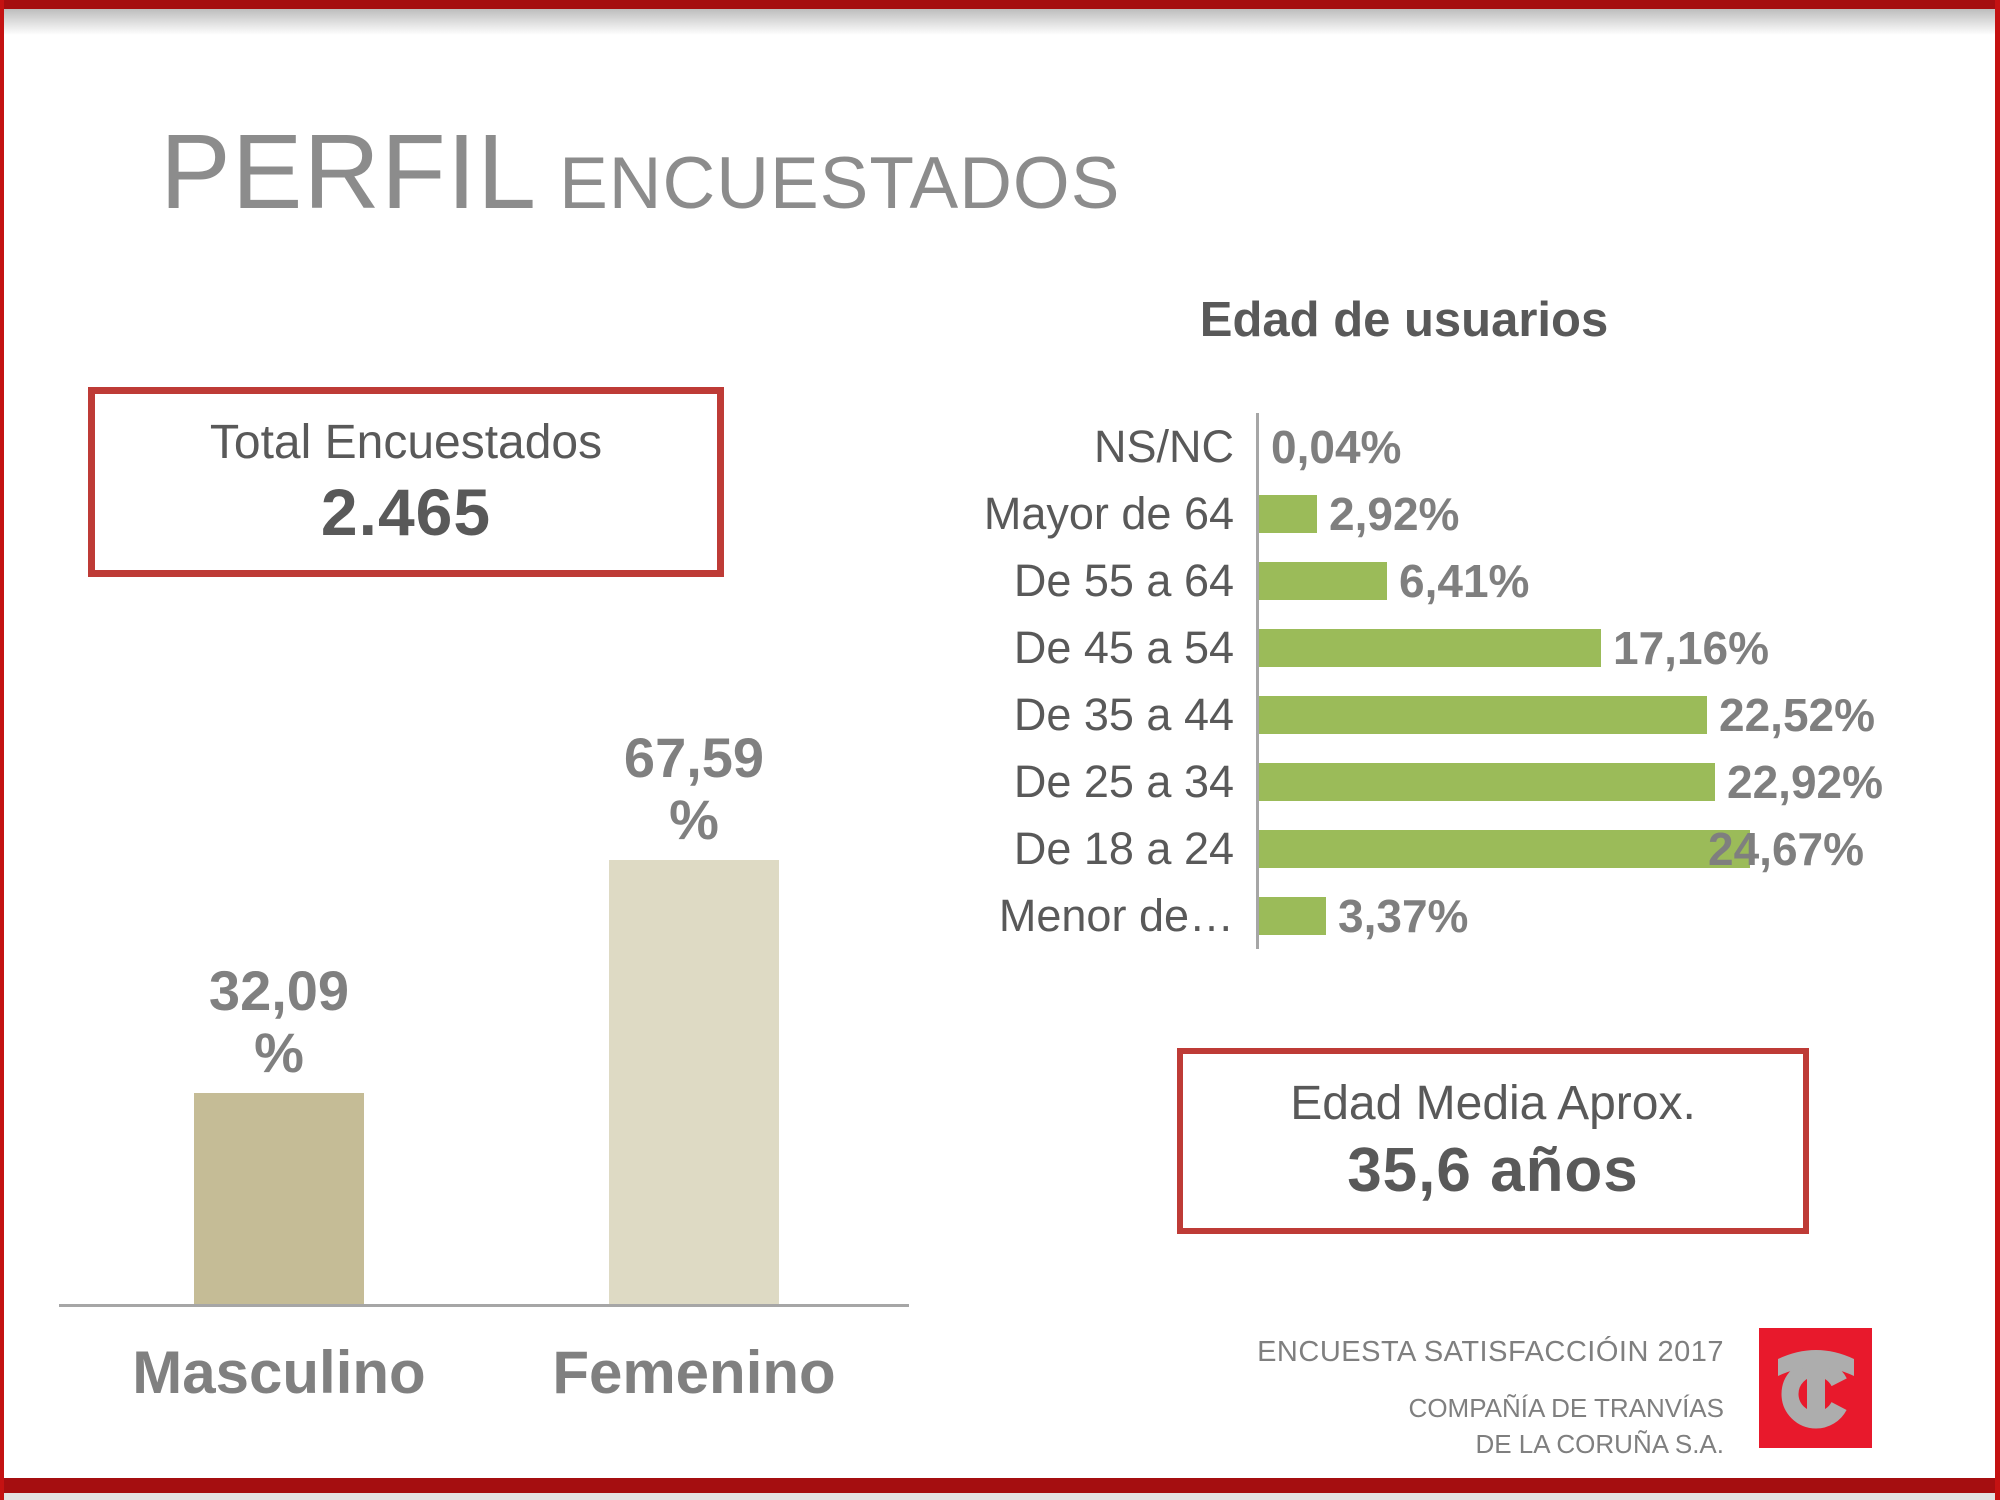  Describe the element at coordinates (406, 511) in the screenshot. I see `total-encuestados-value: 2.465` at that location.